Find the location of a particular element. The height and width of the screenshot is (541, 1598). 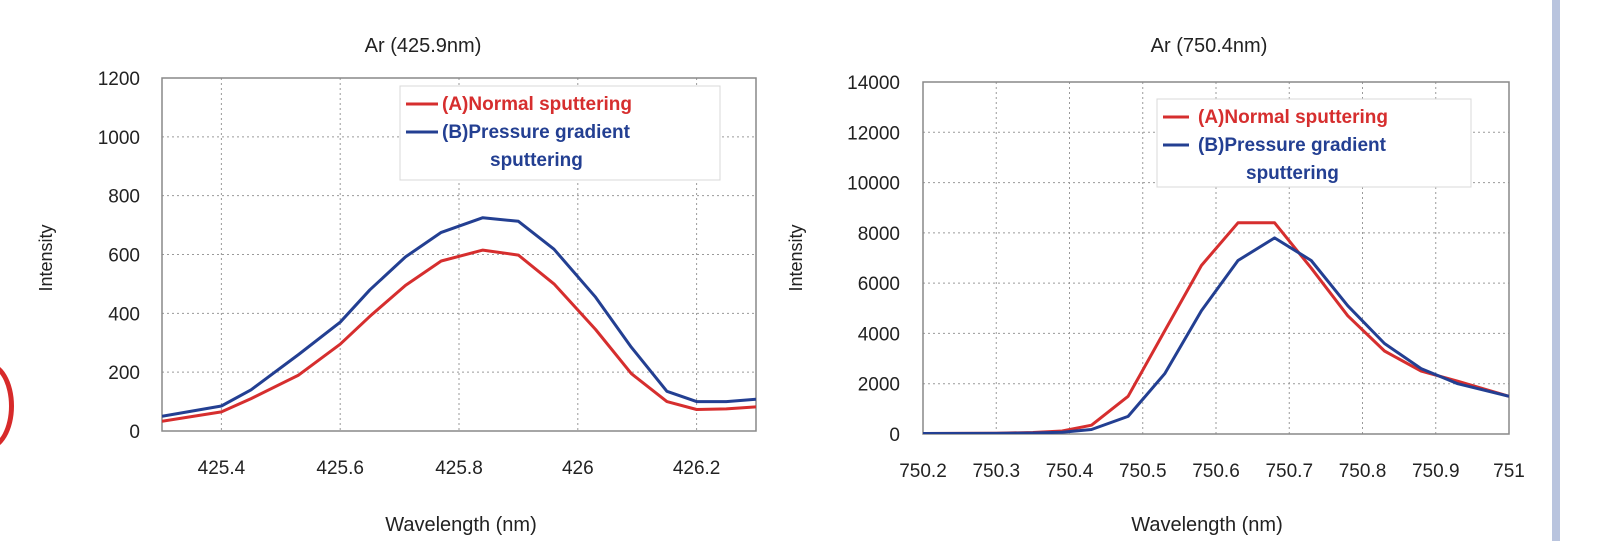

y-tick-label: 6000 is located at coordinates (879, 284).